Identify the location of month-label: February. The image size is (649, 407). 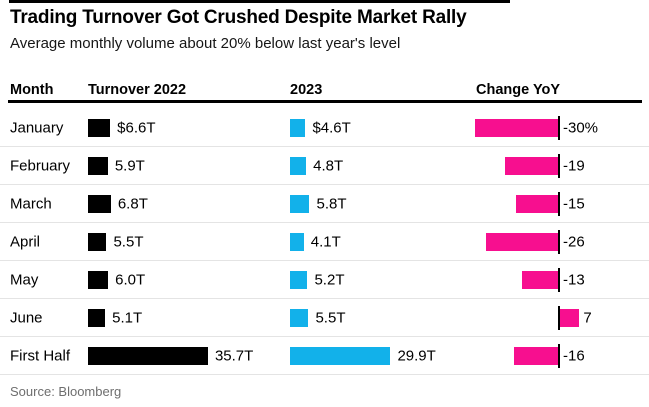
(40, 165).